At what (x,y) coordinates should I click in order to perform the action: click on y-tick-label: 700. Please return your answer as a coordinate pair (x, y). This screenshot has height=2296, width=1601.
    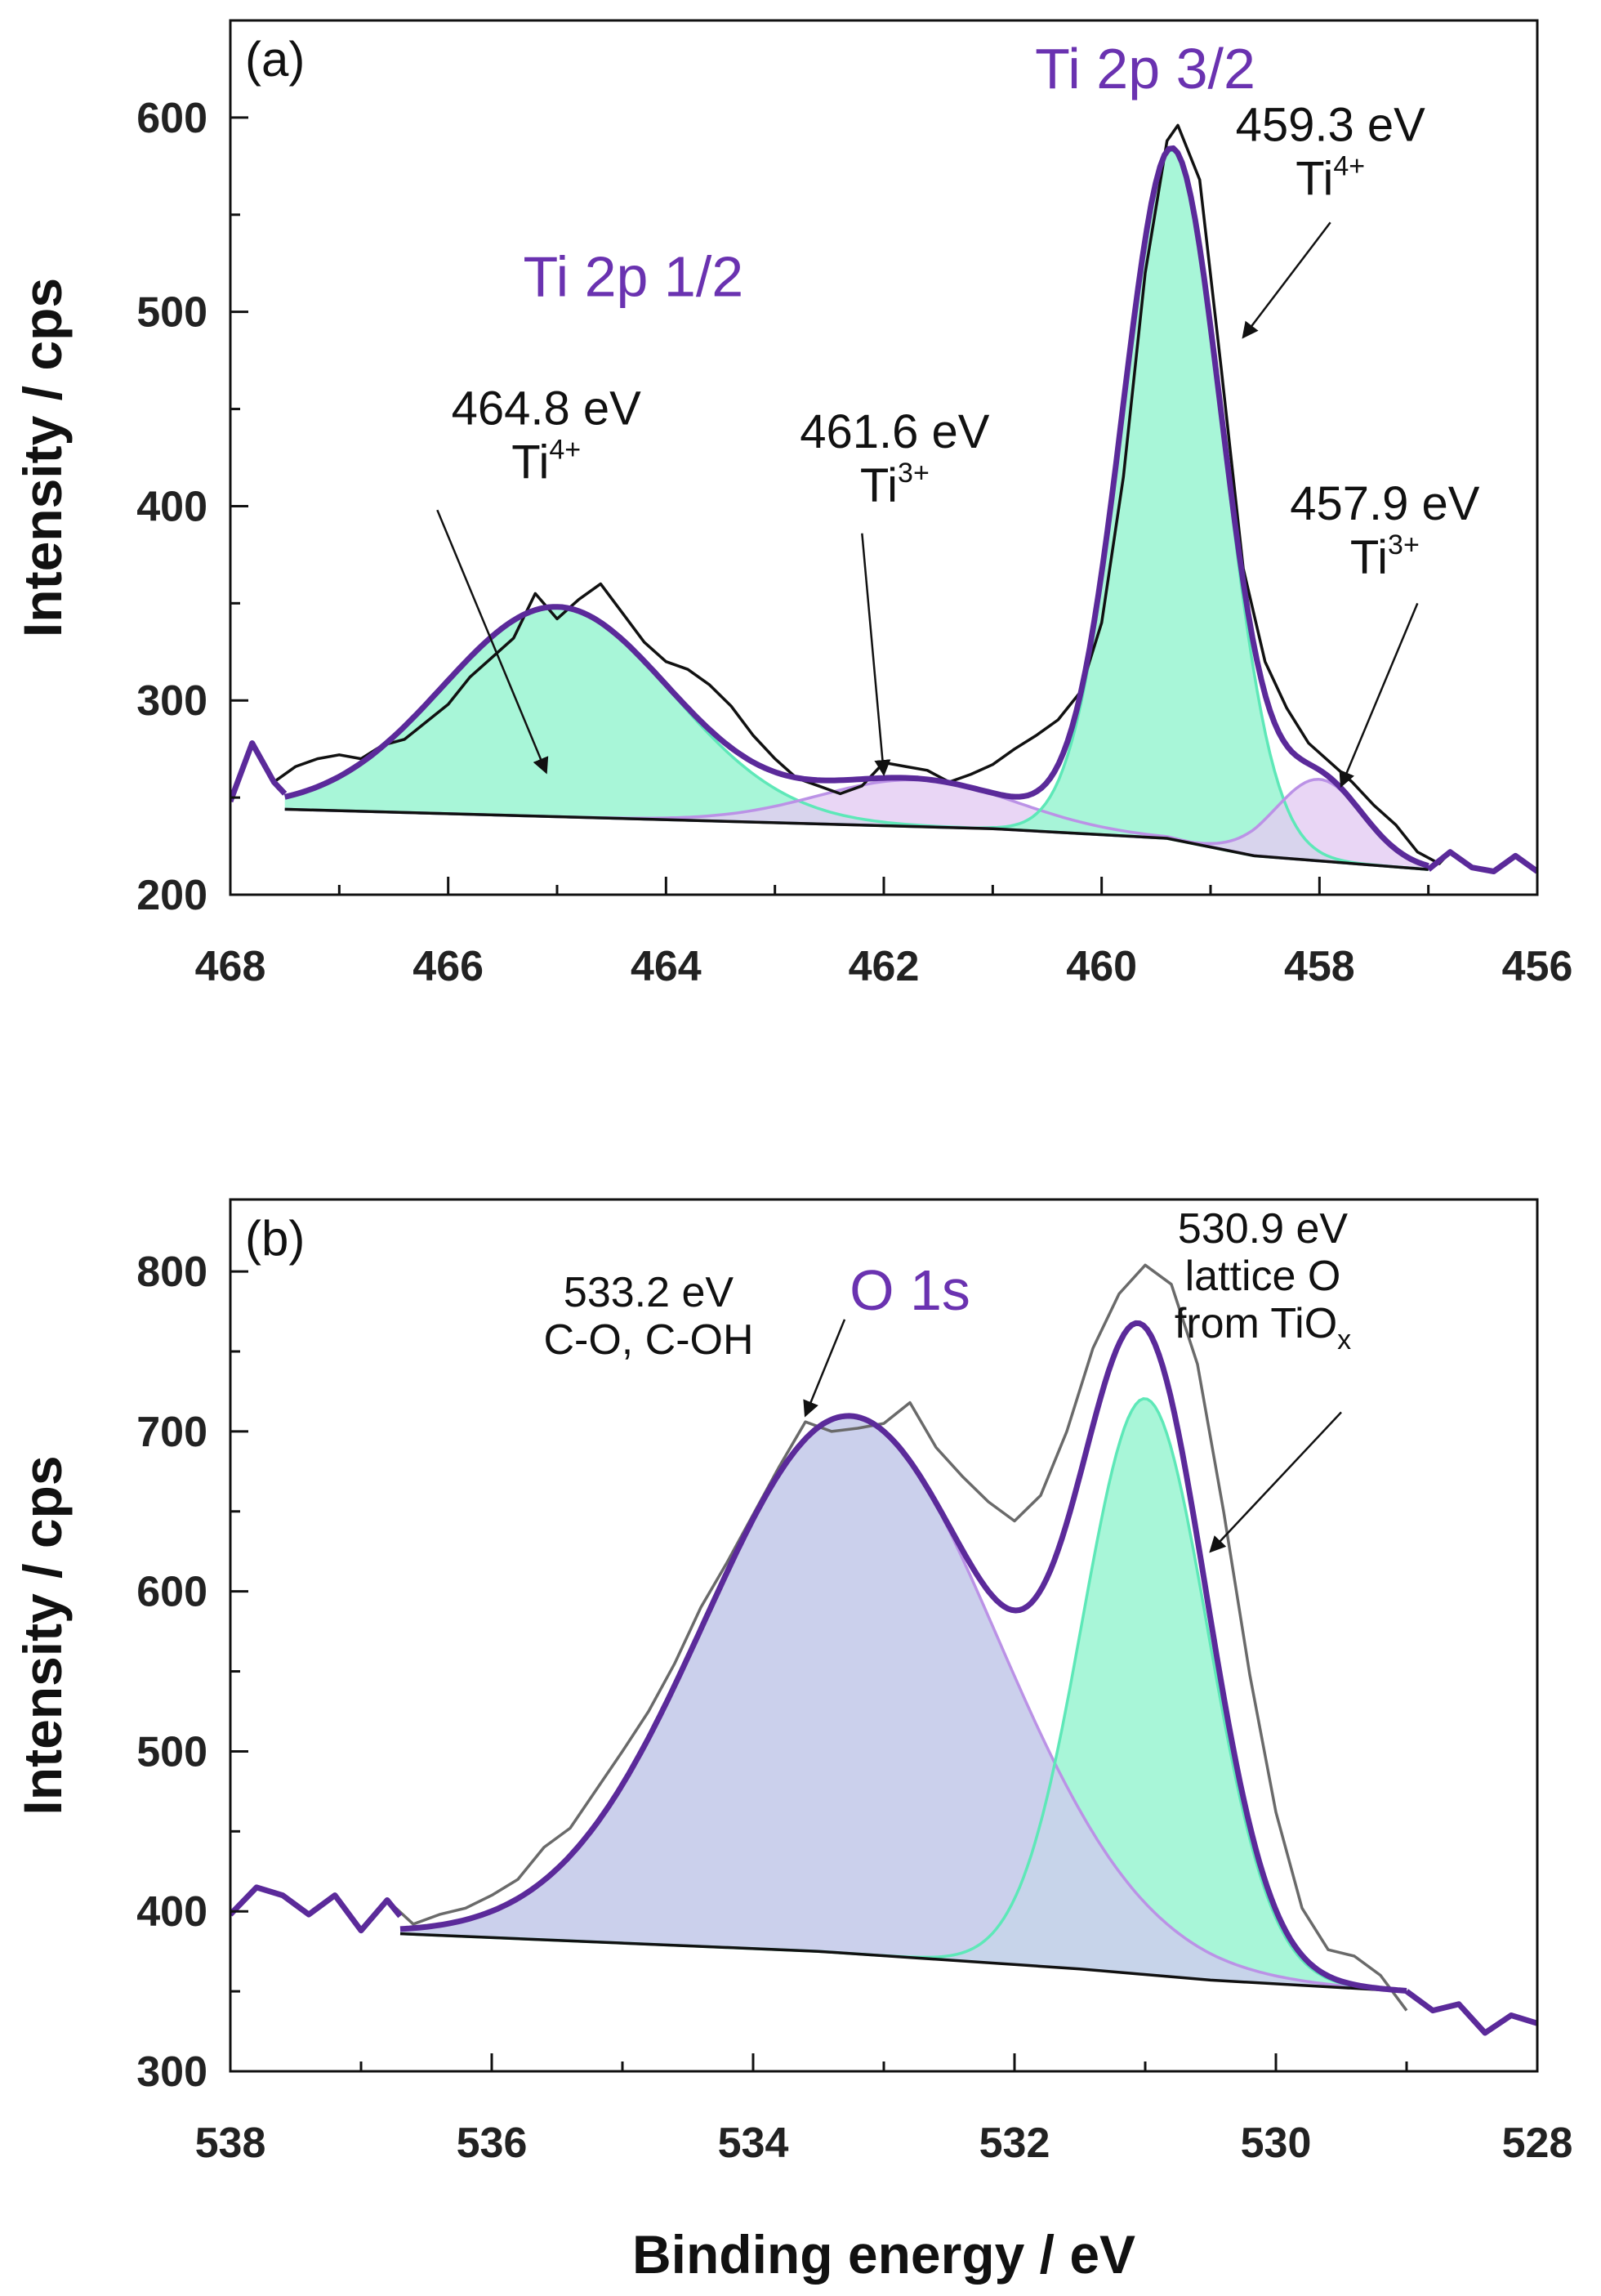
    Looking at the image, I should click on (171, 1432).